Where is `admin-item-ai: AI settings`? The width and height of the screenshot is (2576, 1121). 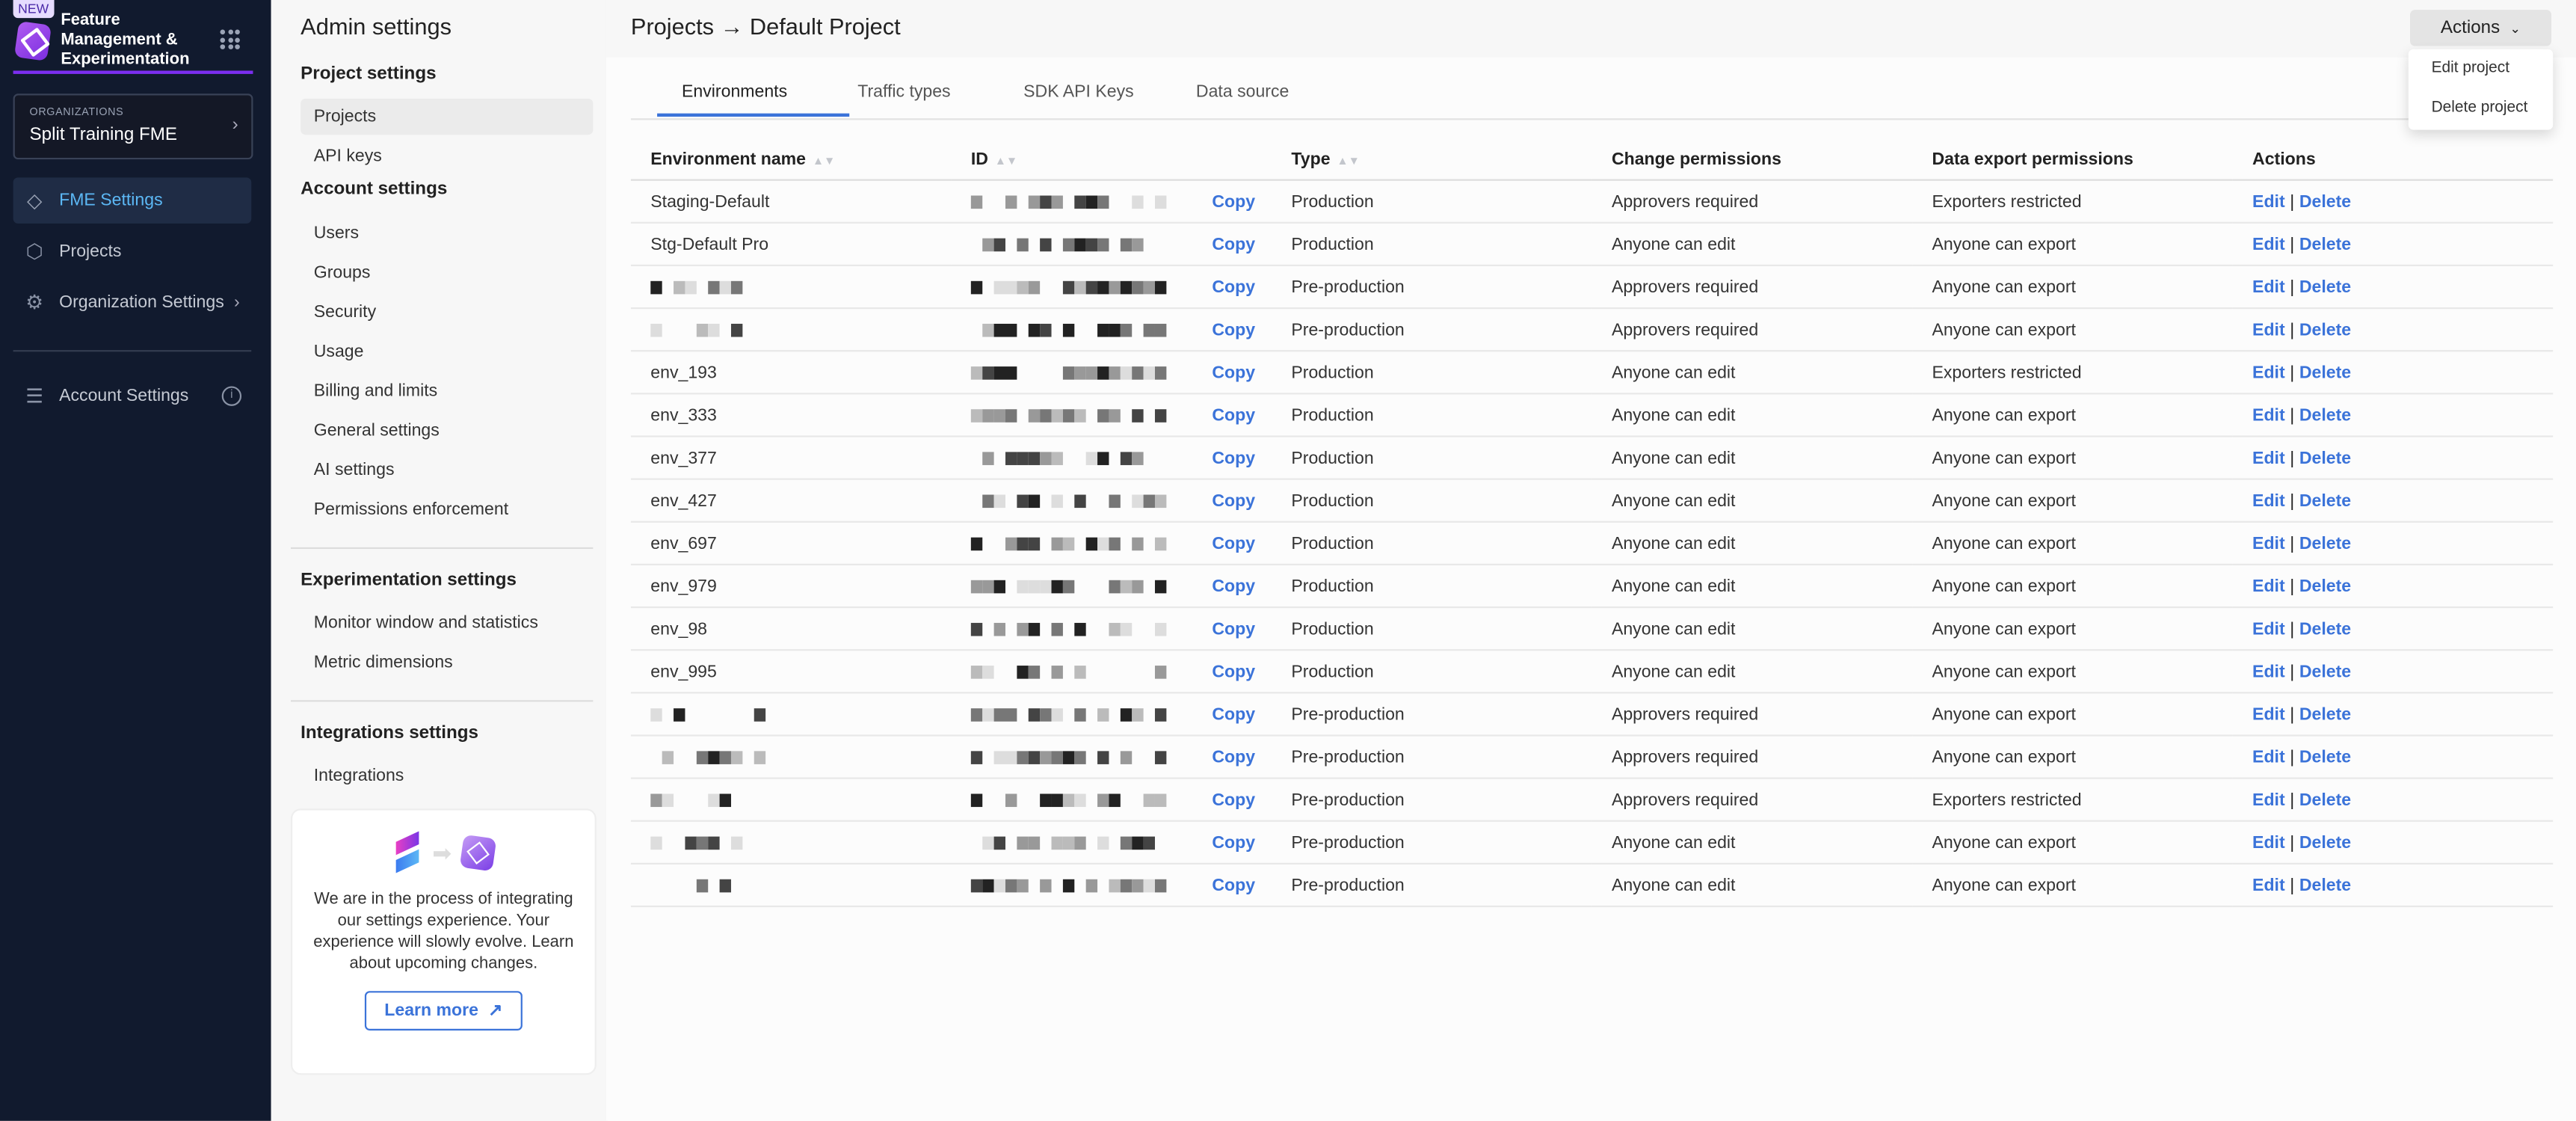 admin-item-ai: AI settings is located at coordinates (354, 470).